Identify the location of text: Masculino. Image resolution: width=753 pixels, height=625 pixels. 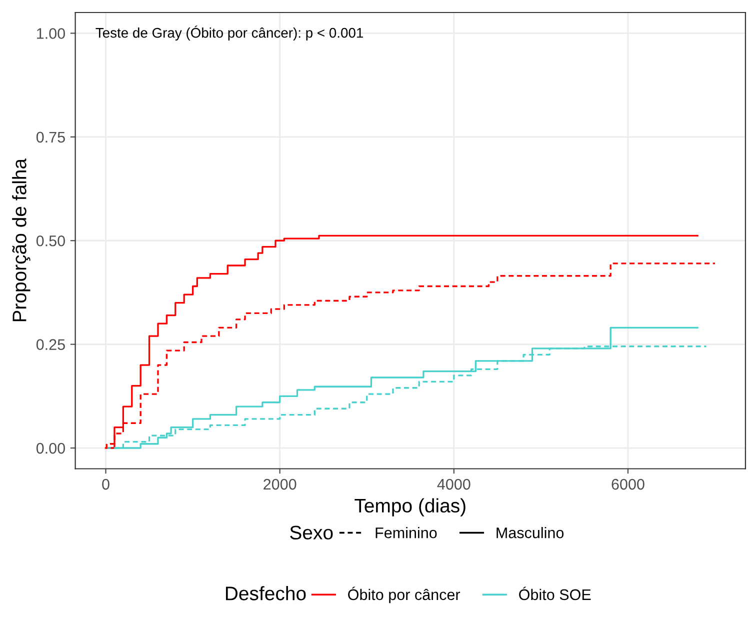
(530, 532).